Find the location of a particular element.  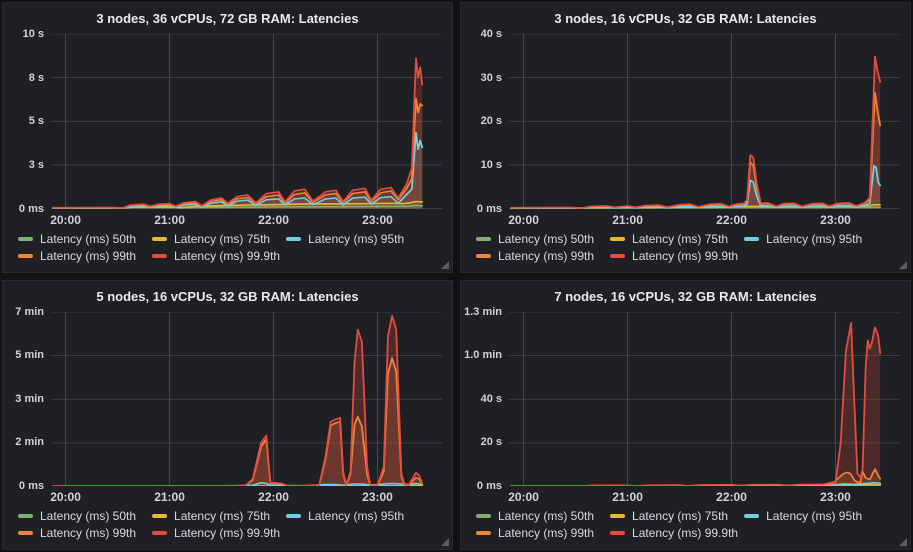

y-axis-label: 3 s is located at coordinates (36, 164).